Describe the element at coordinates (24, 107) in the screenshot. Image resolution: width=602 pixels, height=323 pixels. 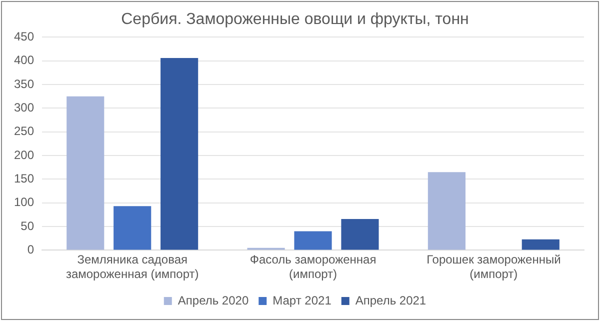
I see `y-tick-label: 300` at that location.